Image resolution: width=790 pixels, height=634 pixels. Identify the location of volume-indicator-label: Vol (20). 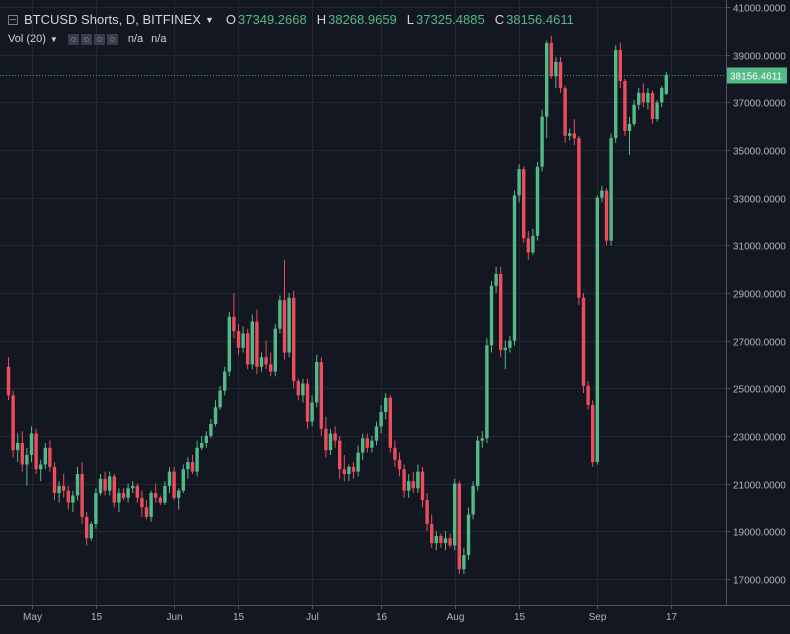
(27, 39).